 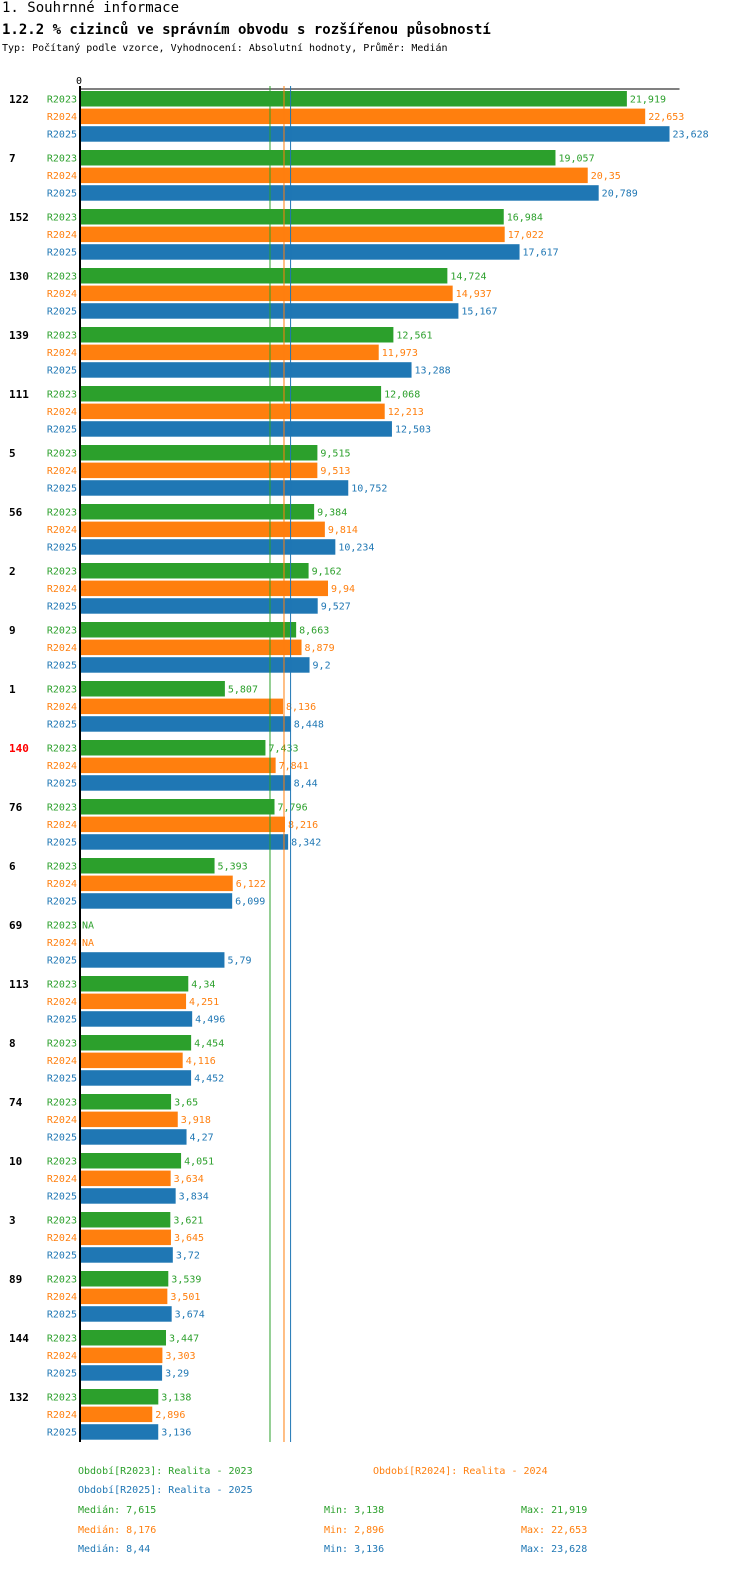 I want to click on data-label: 12,503, so click(x=413, y=430).